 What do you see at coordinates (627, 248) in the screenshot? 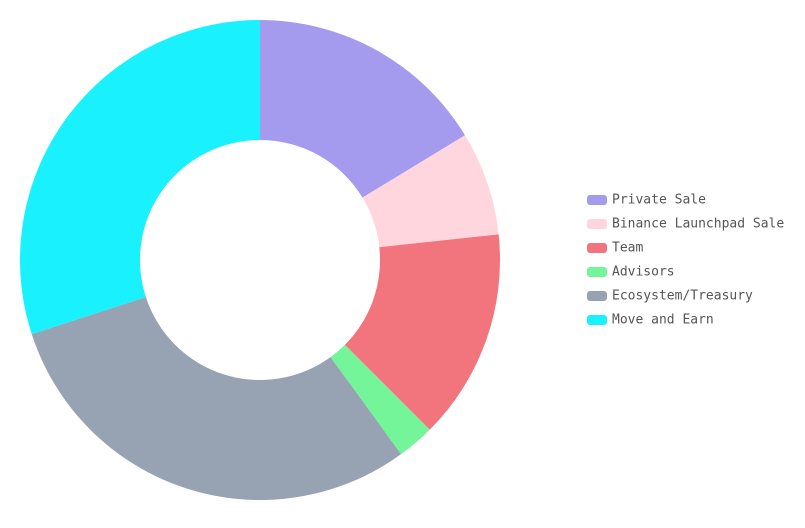
I see `legend-label: Team` at bounding box center [627, 248].